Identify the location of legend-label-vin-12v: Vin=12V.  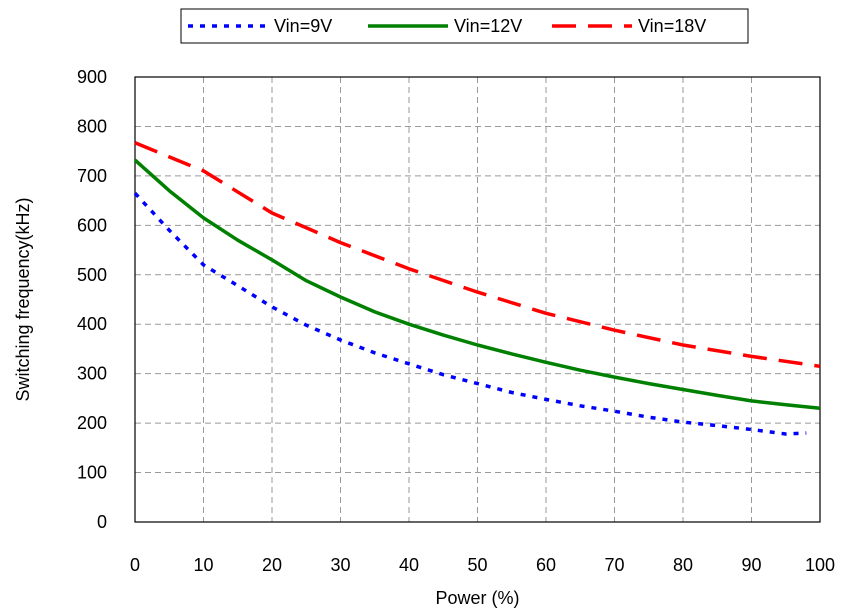
(488, 26).